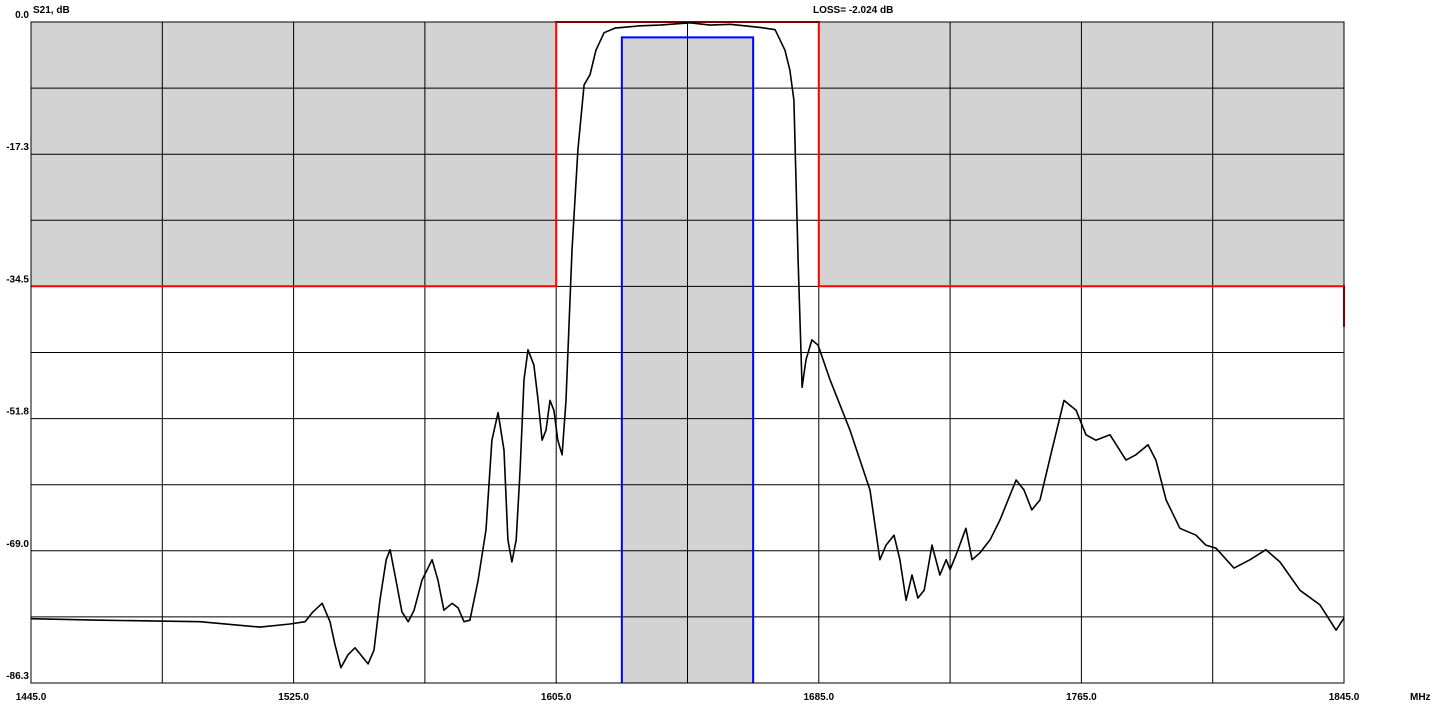 The width and height of the screenshot is (1448, 708). What do you see at coordinates (17, 676) in the screenshot?
I see `y-tick-label: -86.3` at bounding box center [17, 676].